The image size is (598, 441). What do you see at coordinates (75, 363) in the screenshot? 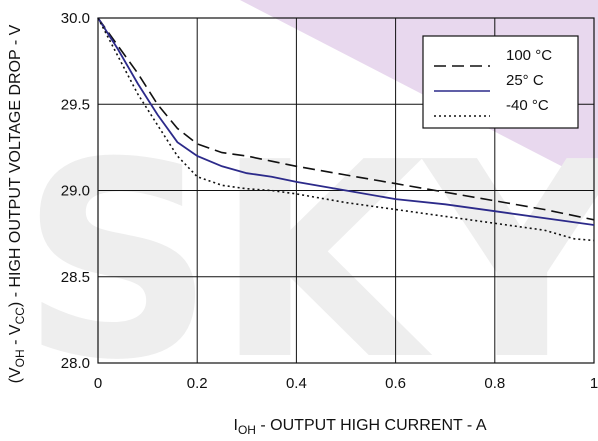
I see `y-tick-label: 28.0` at bounding box center [75, 363].